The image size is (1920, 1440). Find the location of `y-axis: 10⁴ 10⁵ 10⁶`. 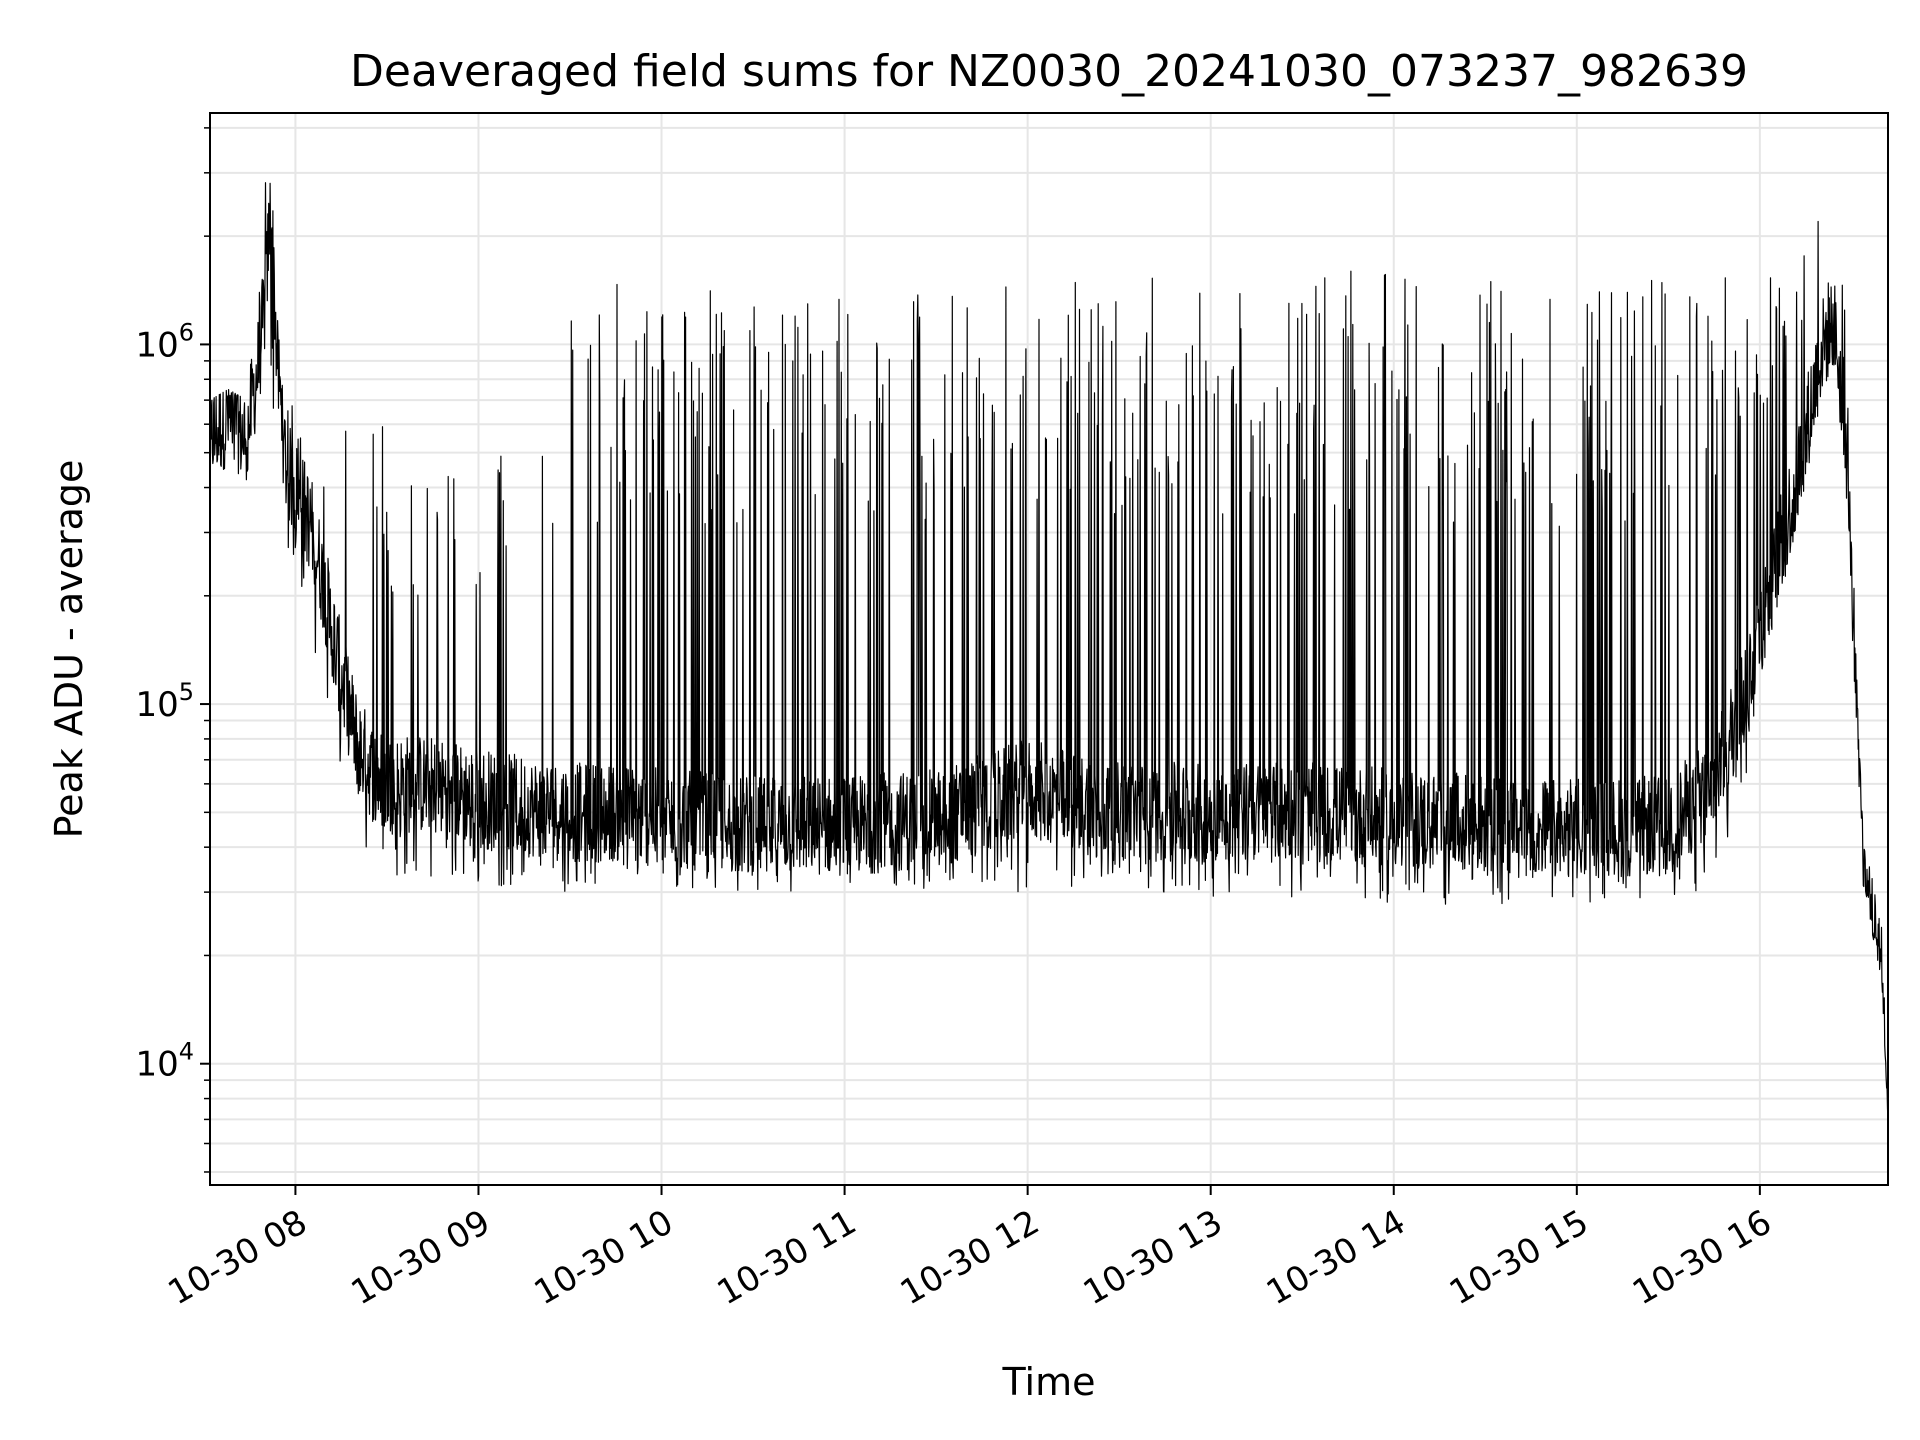

y-axis: 10⁴ 10⁵ 10⁶ is located at coordinates (172, 650).